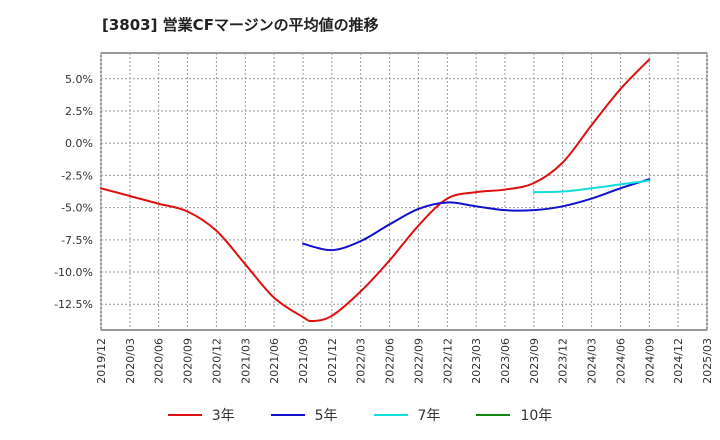  I want to click on legend-label: 7年, so click(429, 416).